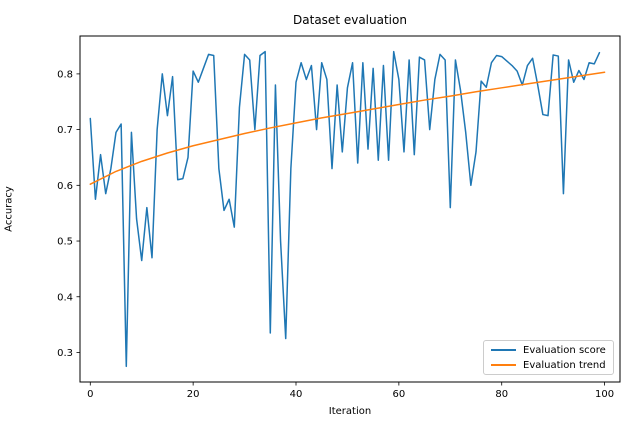  I want to click on legend-label-trend: Evaluation trend, so click(564, 365).